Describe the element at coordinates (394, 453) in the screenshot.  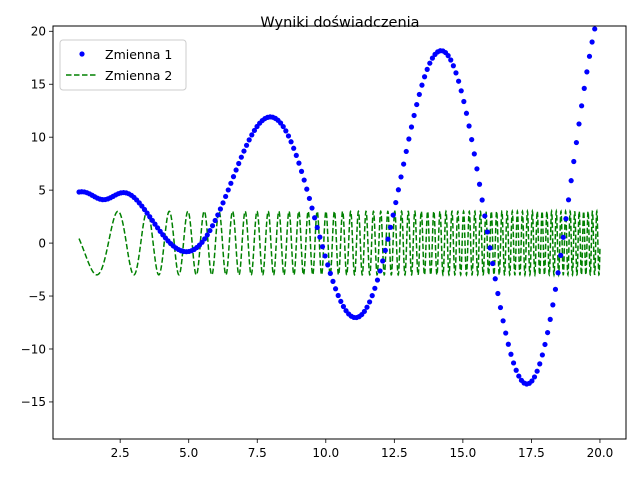
I see `x-tick-label: 12.5` at that location.